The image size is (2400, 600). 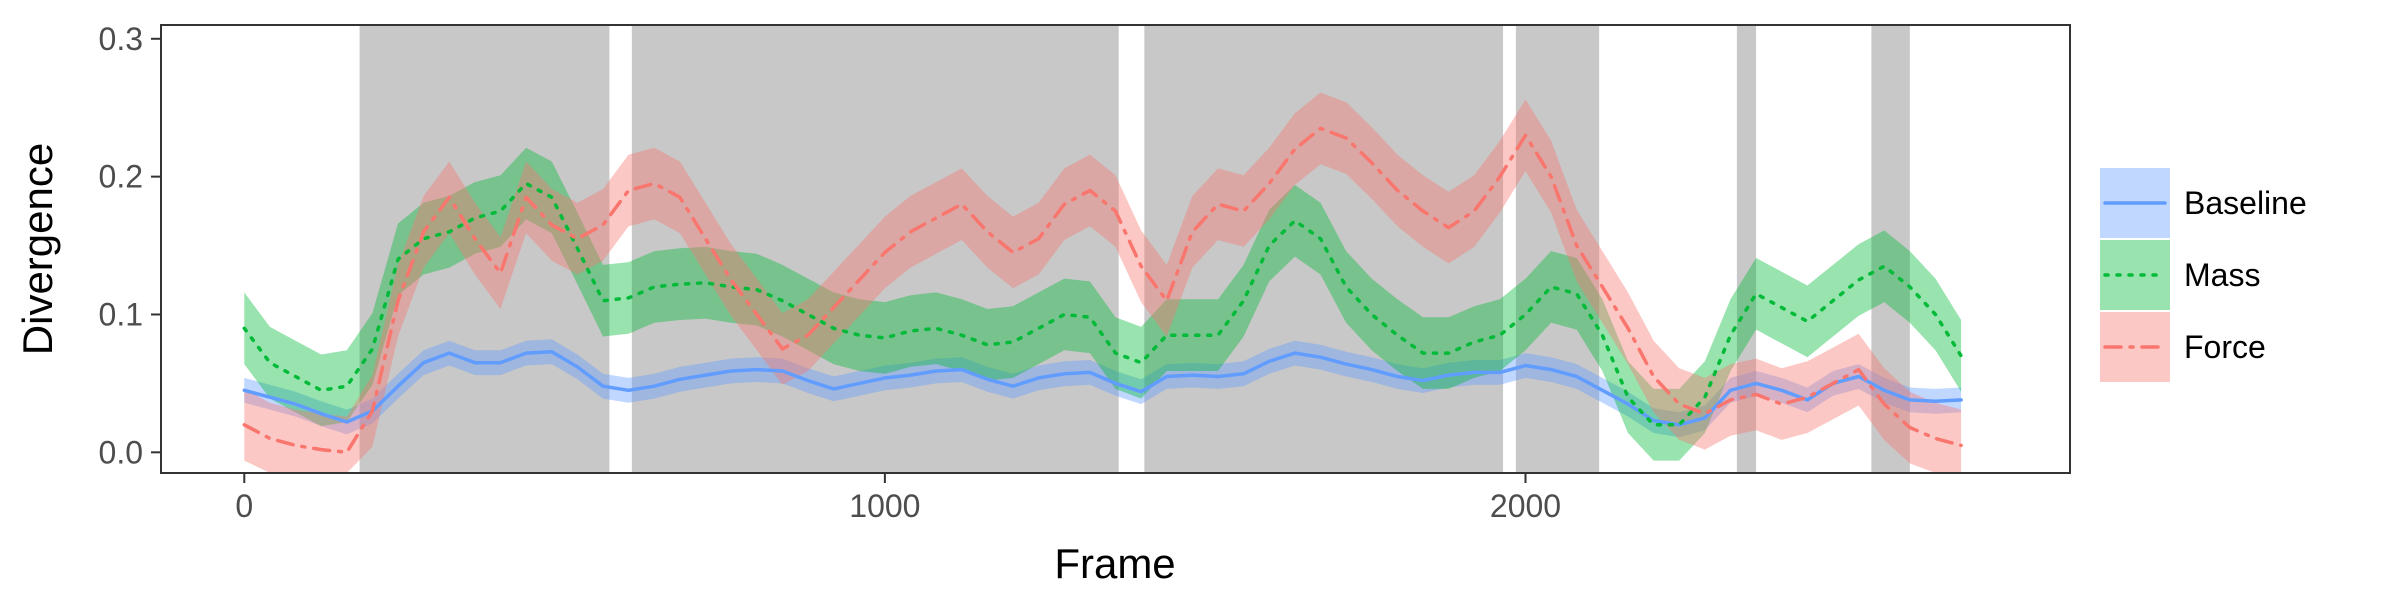 I want to click on y-tick-label: 0.0, so click(x=121, y=452).